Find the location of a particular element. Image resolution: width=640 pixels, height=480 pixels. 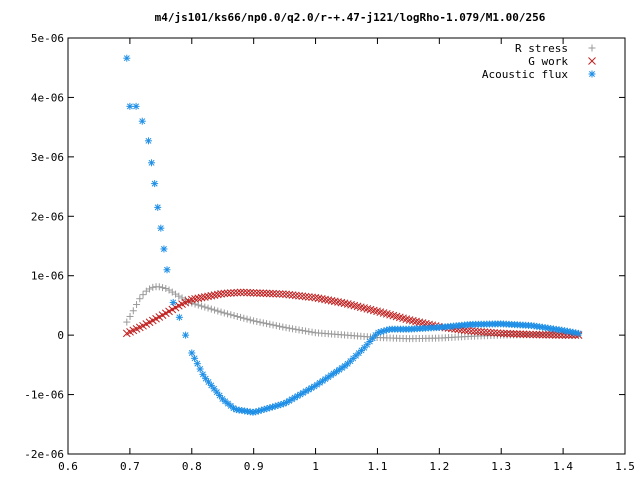

x-tick-label: 0.6 is located at coordinates (68, 466).